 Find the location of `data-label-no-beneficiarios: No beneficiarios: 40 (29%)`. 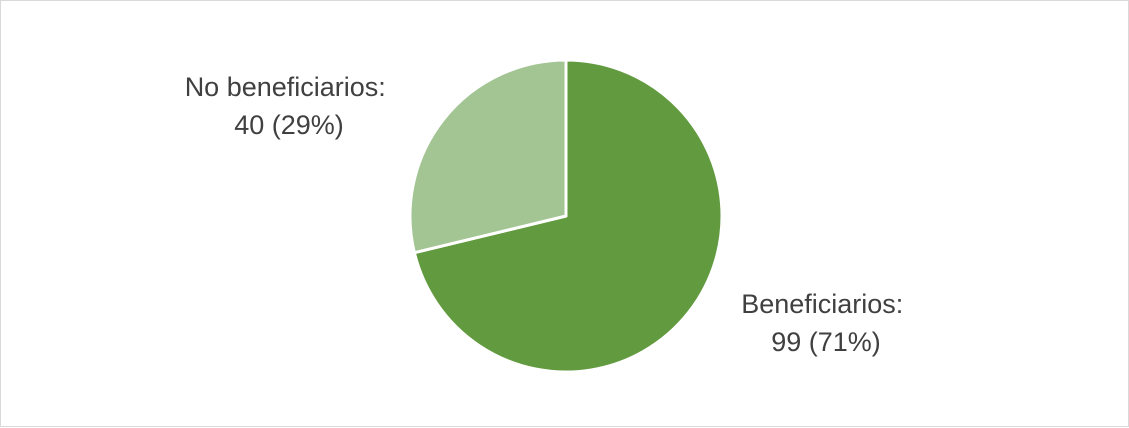

data-label-no-beneficiarios: No beneficiarios: 40 (29%) is located at coordinates (289, 106).